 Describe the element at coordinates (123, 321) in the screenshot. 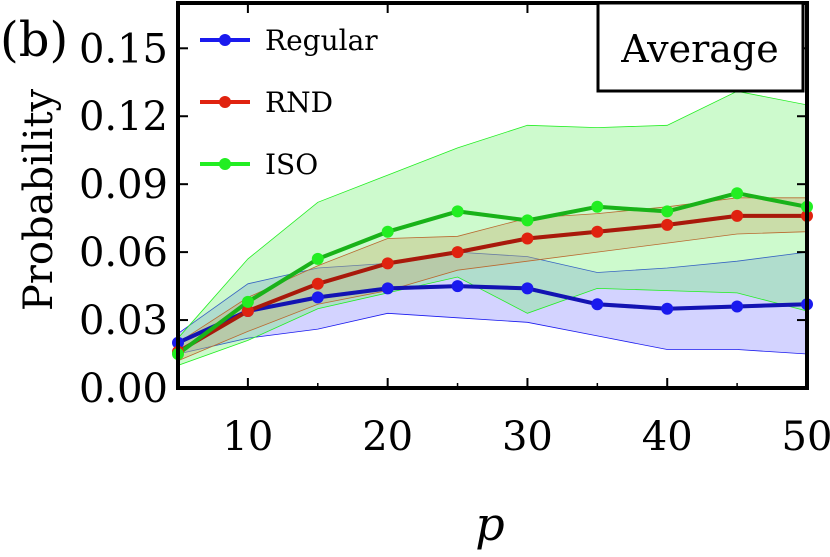

I see `y-tick-label: 0.03` at that location.